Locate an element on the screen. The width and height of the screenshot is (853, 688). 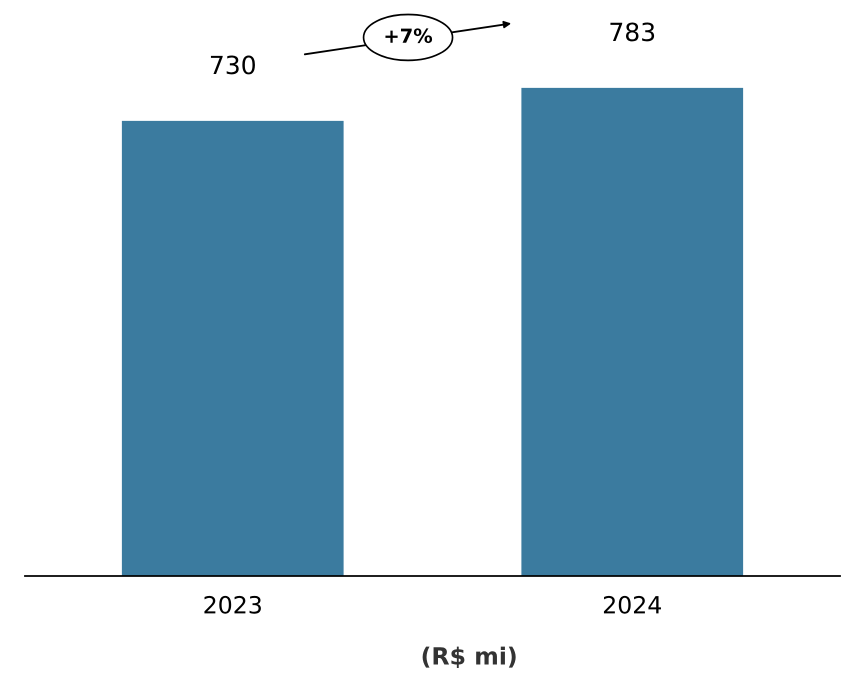
data-label: 783 is located at coordinates (632, 32).